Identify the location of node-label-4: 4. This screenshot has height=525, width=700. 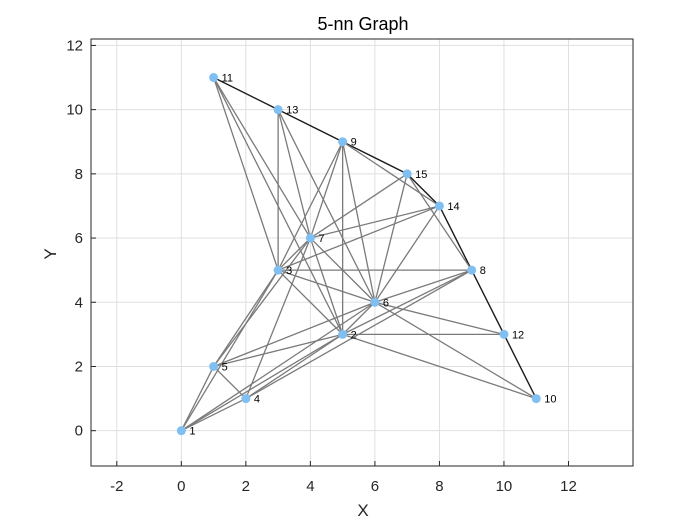
(257, 400).